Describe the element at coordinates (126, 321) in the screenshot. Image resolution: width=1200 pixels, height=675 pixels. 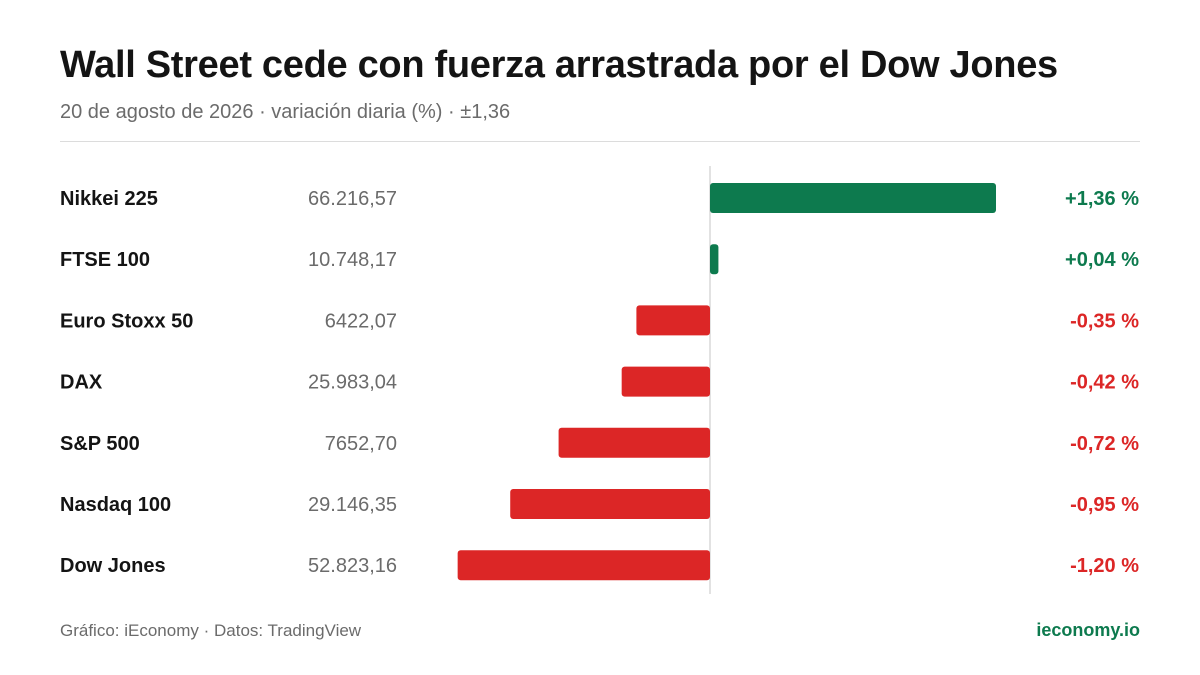
I see `index-name-label: Euro Stoxx 50` at that location.